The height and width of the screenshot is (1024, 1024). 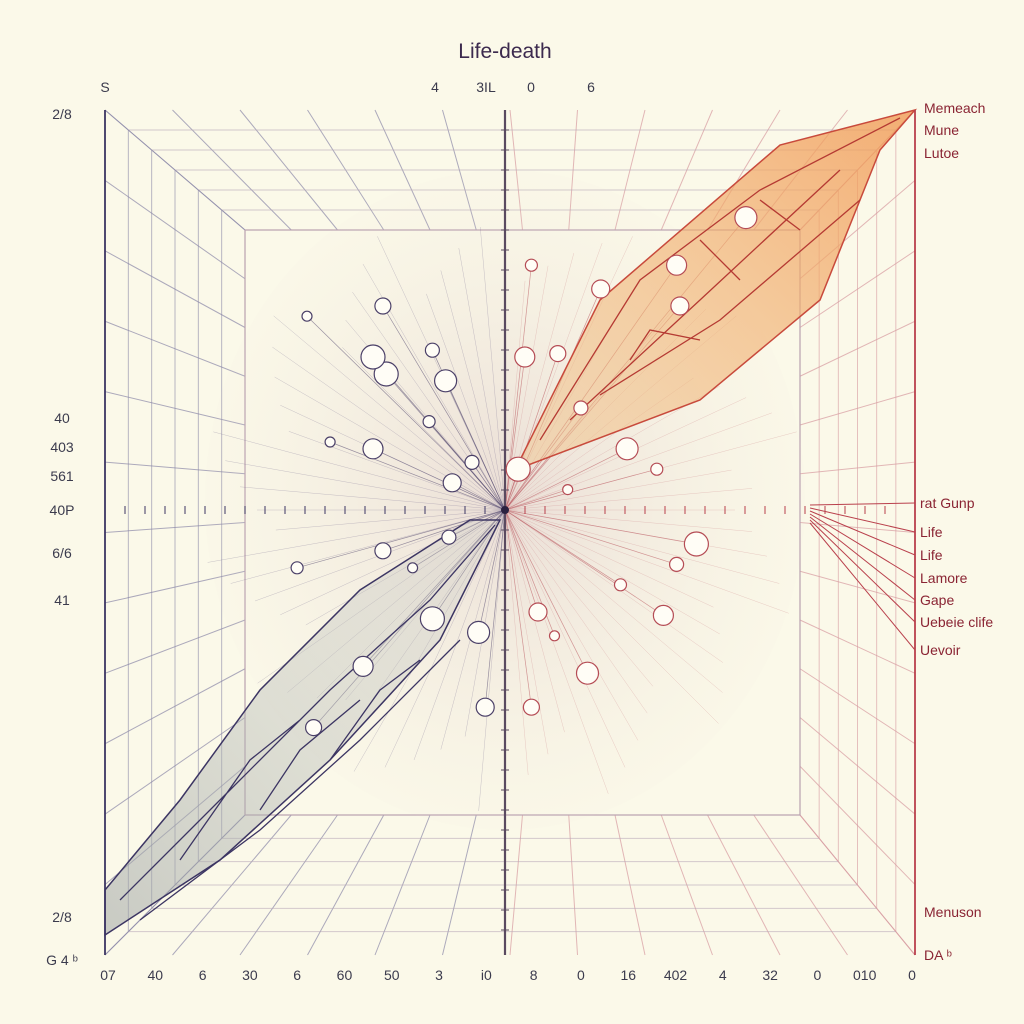 I want to click on chart-title: Life-death, so click(x=504, y=51).